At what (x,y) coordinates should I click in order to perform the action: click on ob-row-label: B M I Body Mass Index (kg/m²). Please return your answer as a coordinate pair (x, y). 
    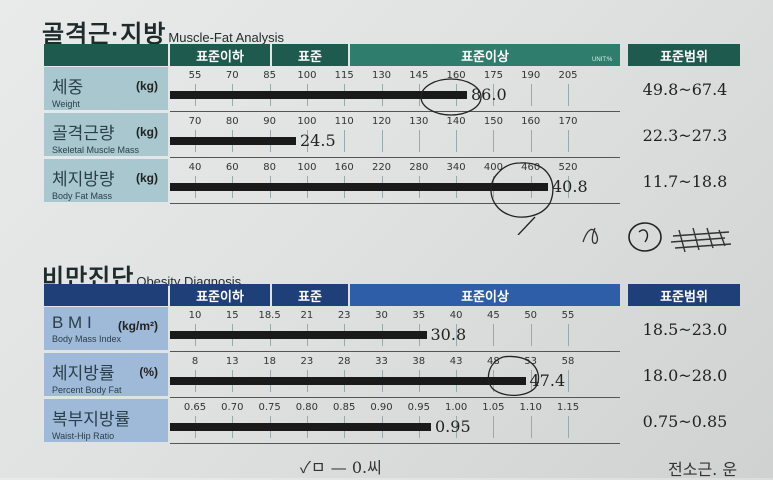
    Looking at the image, I should click on (106, 328).